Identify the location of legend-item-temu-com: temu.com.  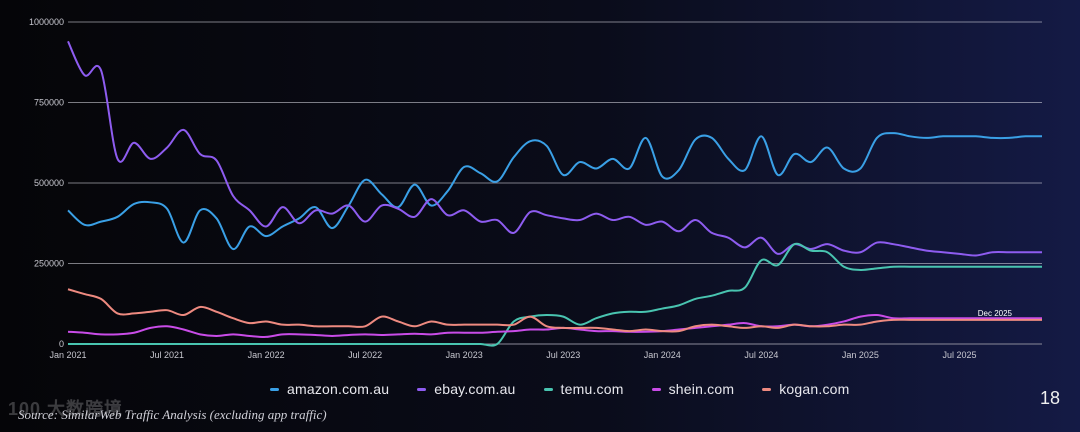
(583, 389).